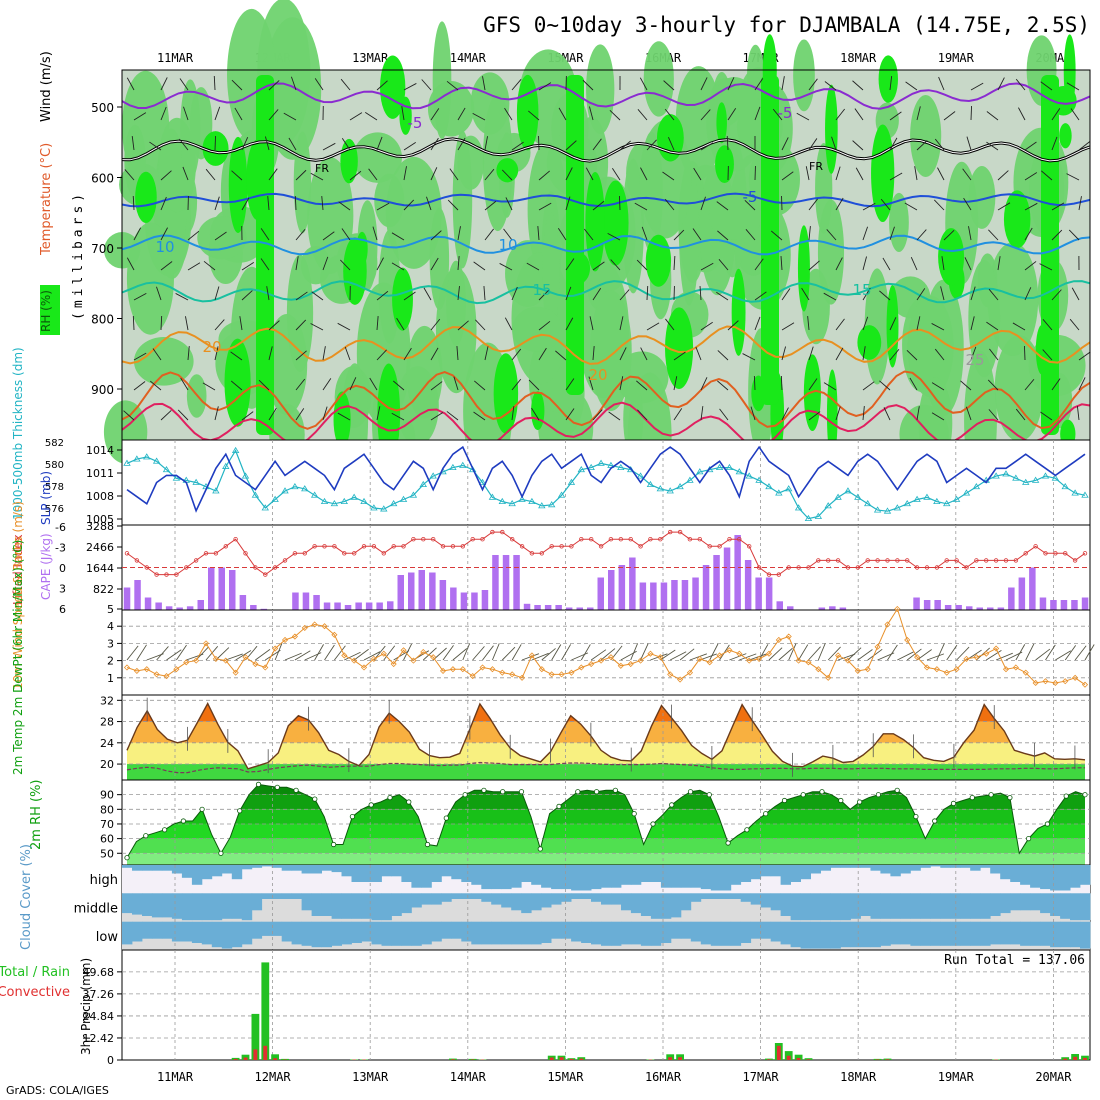 The width and height of the screenshot is (1100, 1100). Describe the element at coordinates (507, 245) in the screenshot. I see `contour-label: 10` at that location.